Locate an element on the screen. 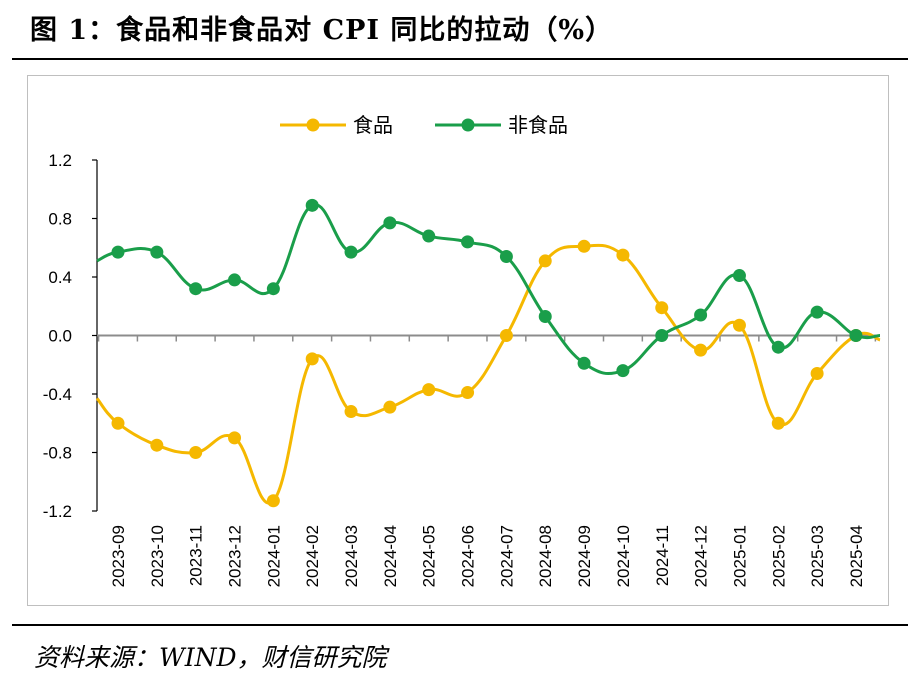 The image size is (920, 683). legend-nonfood: 非食品 is located at coordinates (501, 125).